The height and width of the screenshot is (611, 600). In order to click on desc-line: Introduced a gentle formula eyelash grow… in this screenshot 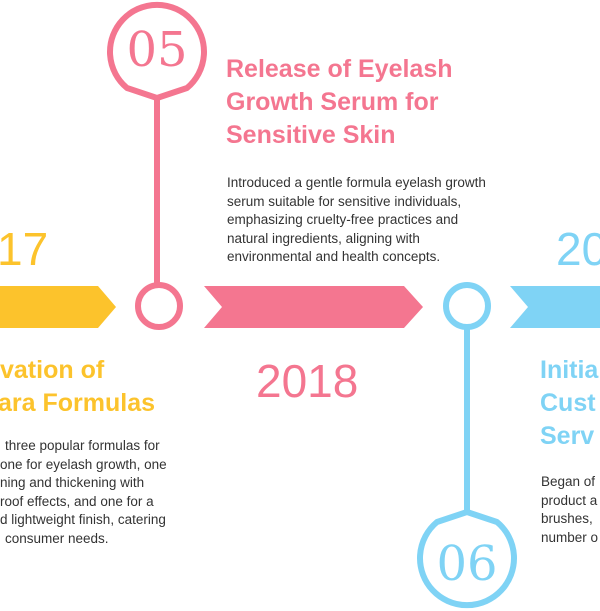, I will do `click(356, 182)`.